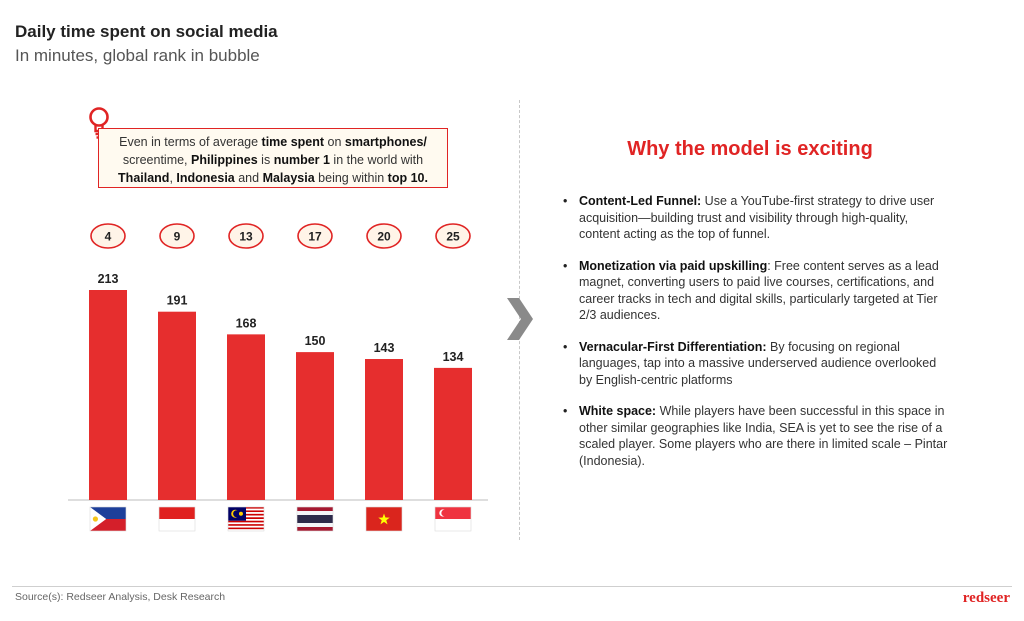 The image size is (1024, 621). What do you see at coordinates (301, 160) in the screenshot?
I see `insight-text-run: number 1` at bounding box center [301, 160].